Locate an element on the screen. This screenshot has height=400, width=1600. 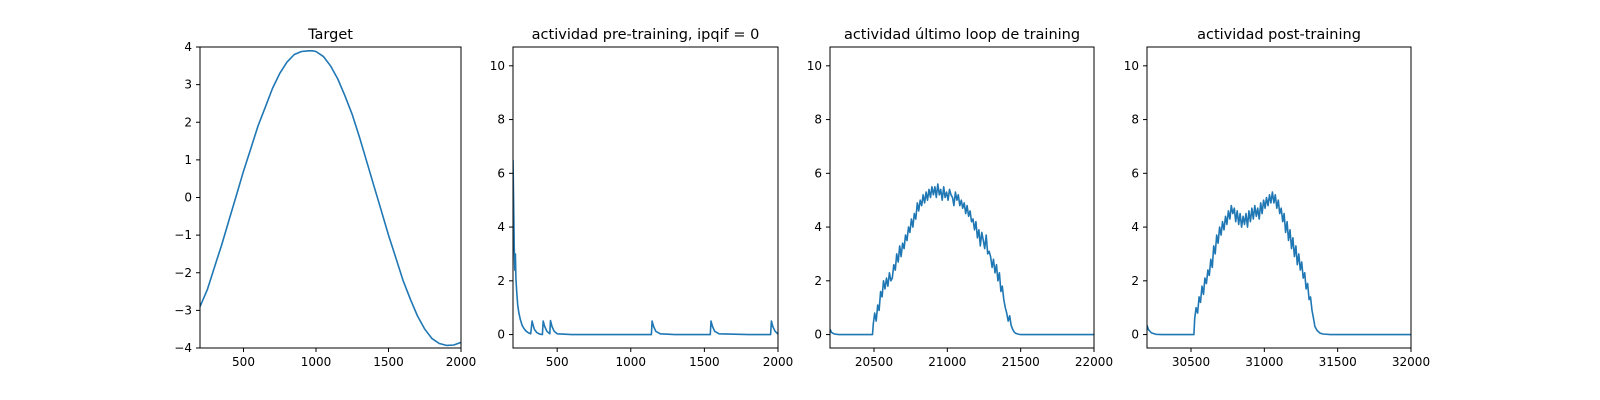
x-tick-label: 32000 is located at coordinates (1411, 362).